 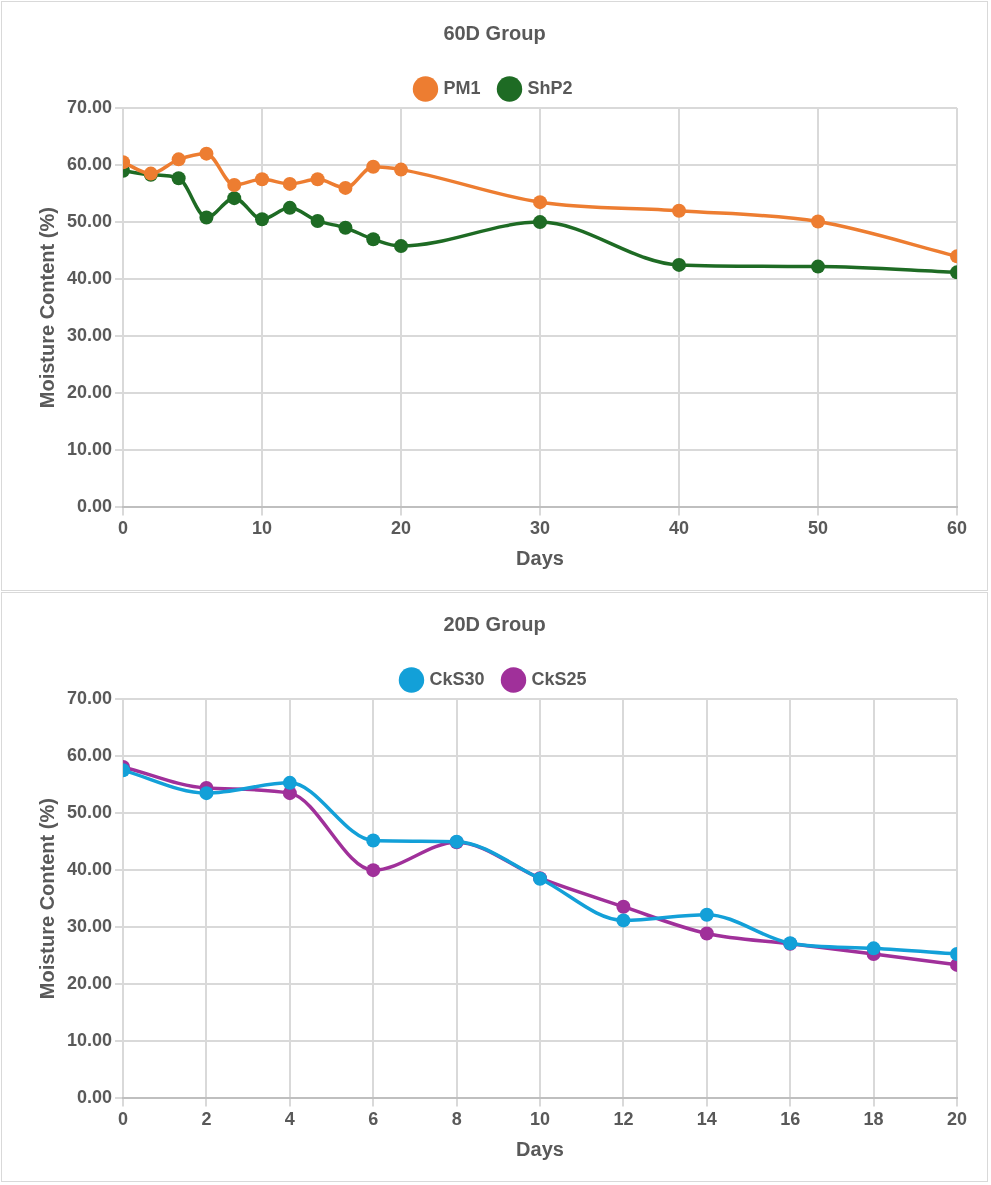 I want to click on x-tick-label: 16, so click(x=790, y=1119).